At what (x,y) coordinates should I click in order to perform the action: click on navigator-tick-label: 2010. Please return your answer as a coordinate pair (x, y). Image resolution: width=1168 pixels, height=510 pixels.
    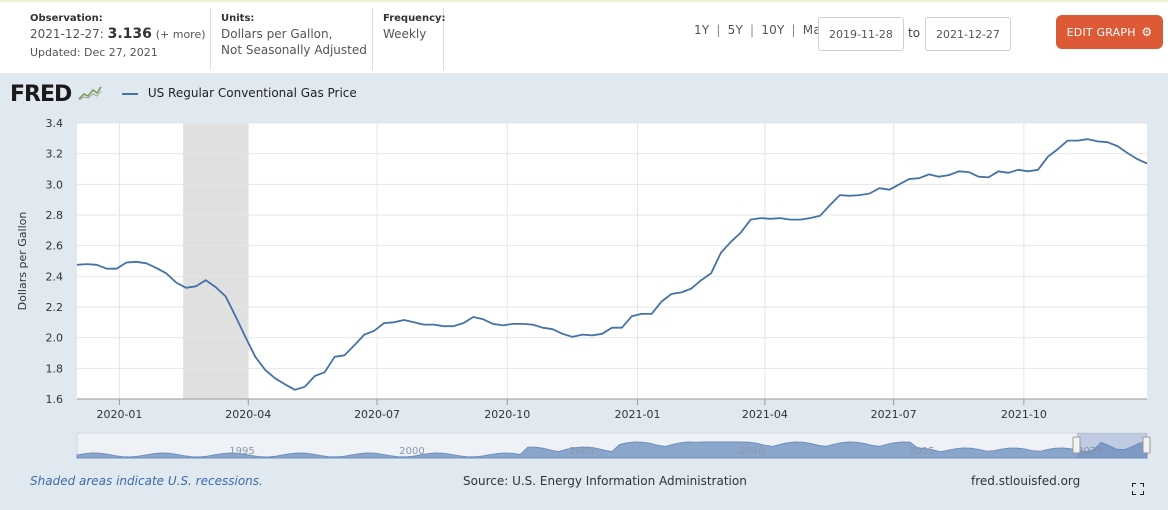
    Looking at the image, I should click on (751, 451).